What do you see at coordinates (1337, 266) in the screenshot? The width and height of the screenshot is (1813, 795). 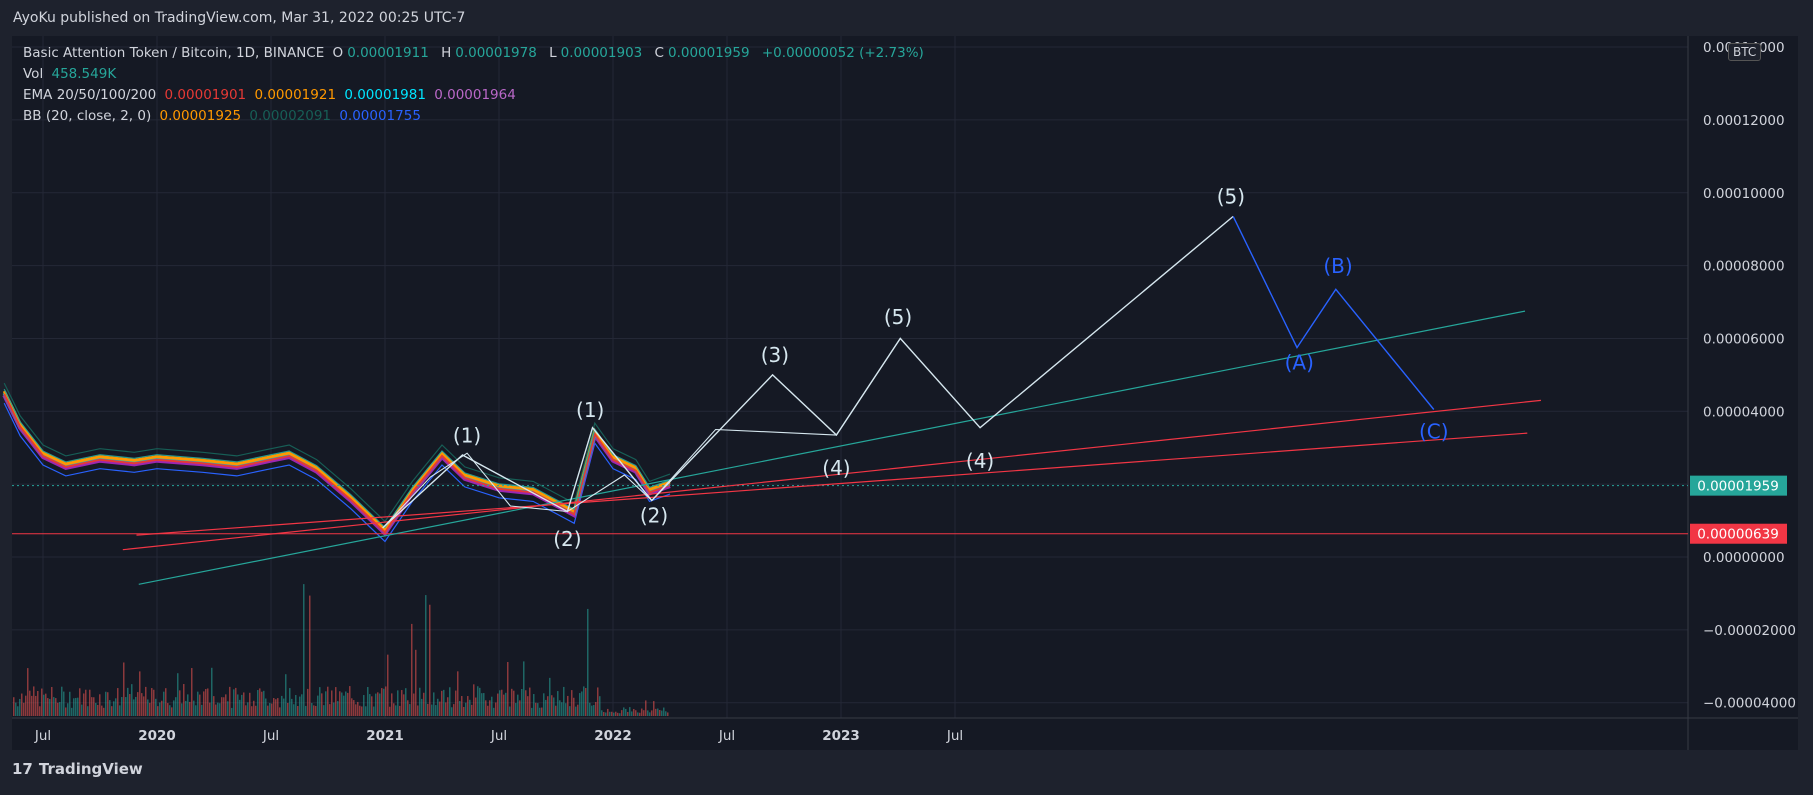 I see `wave-label: (B)` at bounding box center [1337, 266].